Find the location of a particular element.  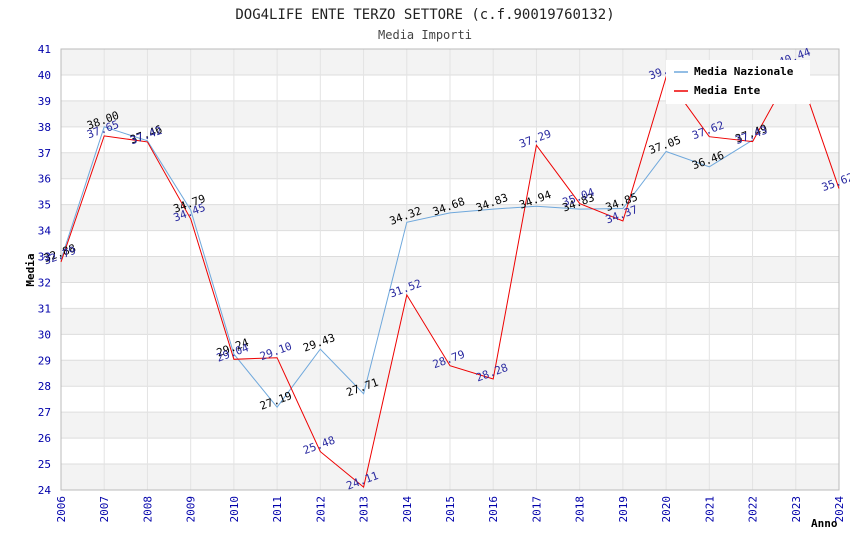

y-tick-label: 25 is located at coordinates (44, 464).